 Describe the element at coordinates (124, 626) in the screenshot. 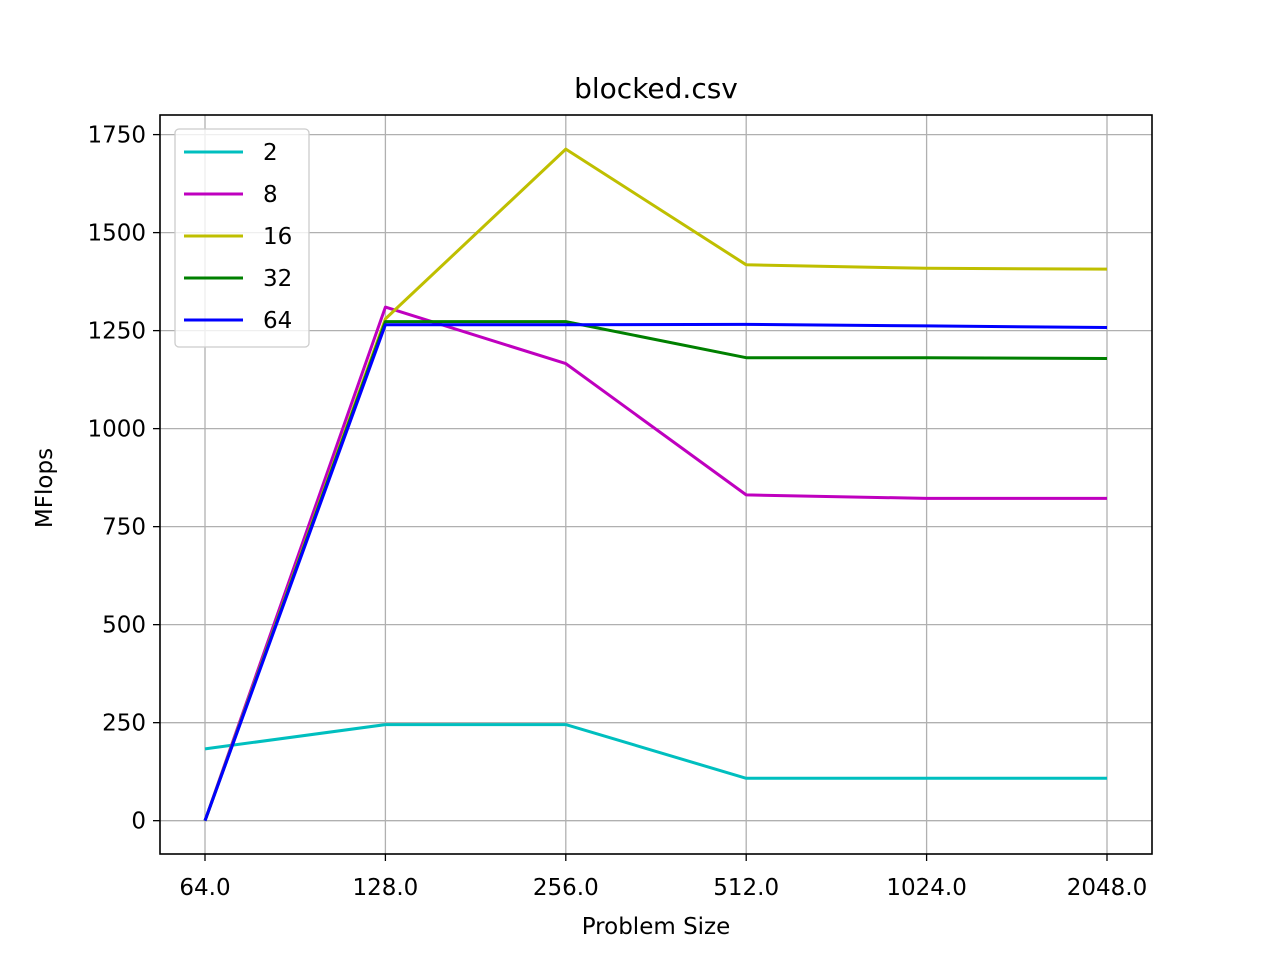

I see `y-tick-label: 500` at that location.